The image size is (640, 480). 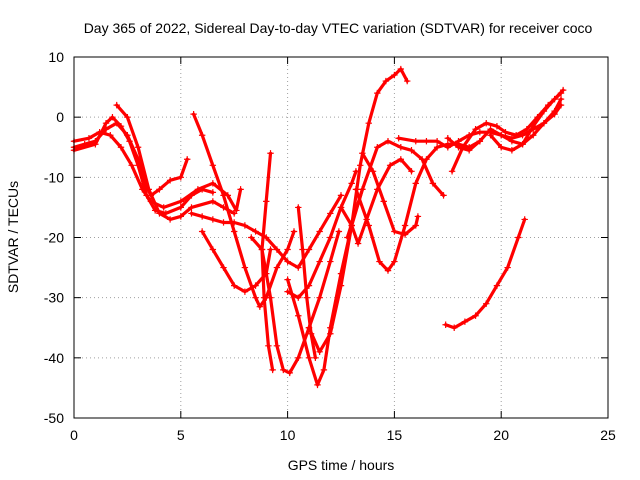 What do you see at coordinates (54, 298) in the screenshot?
I see `y-tick-label-2: -30` at bounding box center [54, 298].